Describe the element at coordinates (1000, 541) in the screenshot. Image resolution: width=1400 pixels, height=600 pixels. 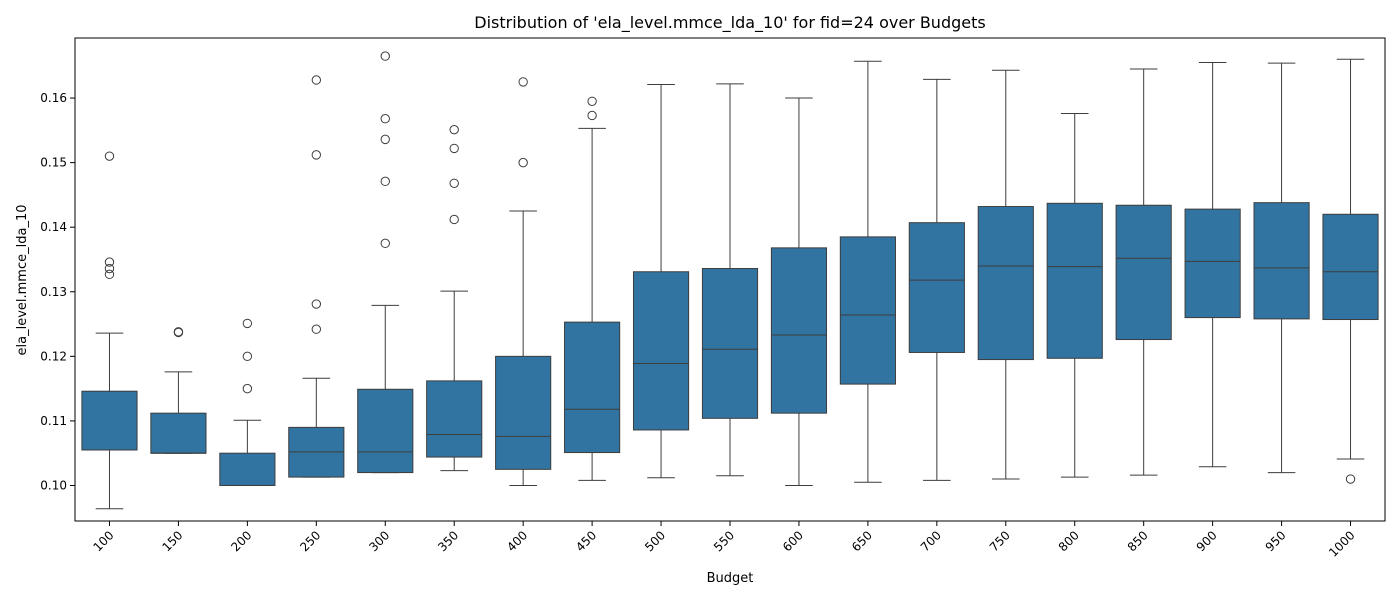
I see `x-tick-label: 750` at that location.